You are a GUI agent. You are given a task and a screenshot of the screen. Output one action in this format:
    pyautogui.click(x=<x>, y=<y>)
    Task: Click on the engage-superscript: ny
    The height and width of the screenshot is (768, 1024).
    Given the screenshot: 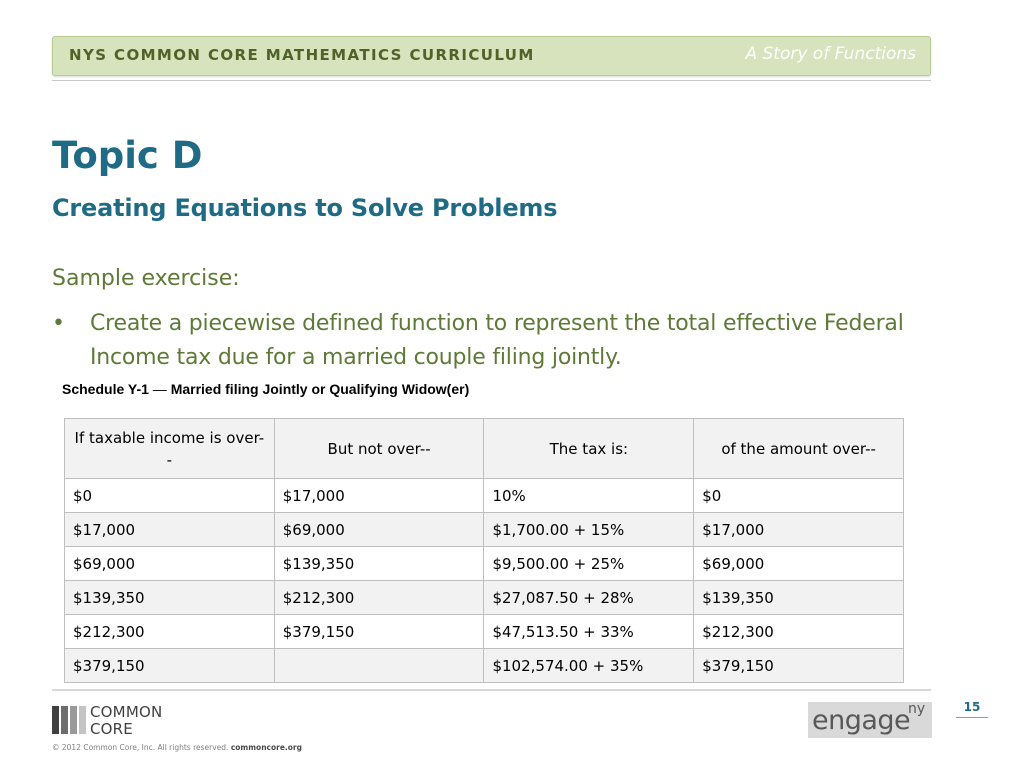 What is the action you would take?
    pyautogui.click(x=917, y=709)
    